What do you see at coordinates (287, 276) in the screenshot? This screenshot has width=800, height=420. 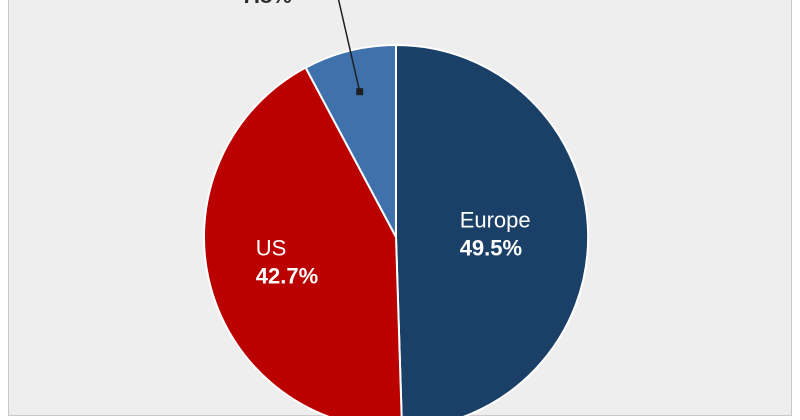 I see `slice-value-us: 42.7%` at bounding box center [287, 276].